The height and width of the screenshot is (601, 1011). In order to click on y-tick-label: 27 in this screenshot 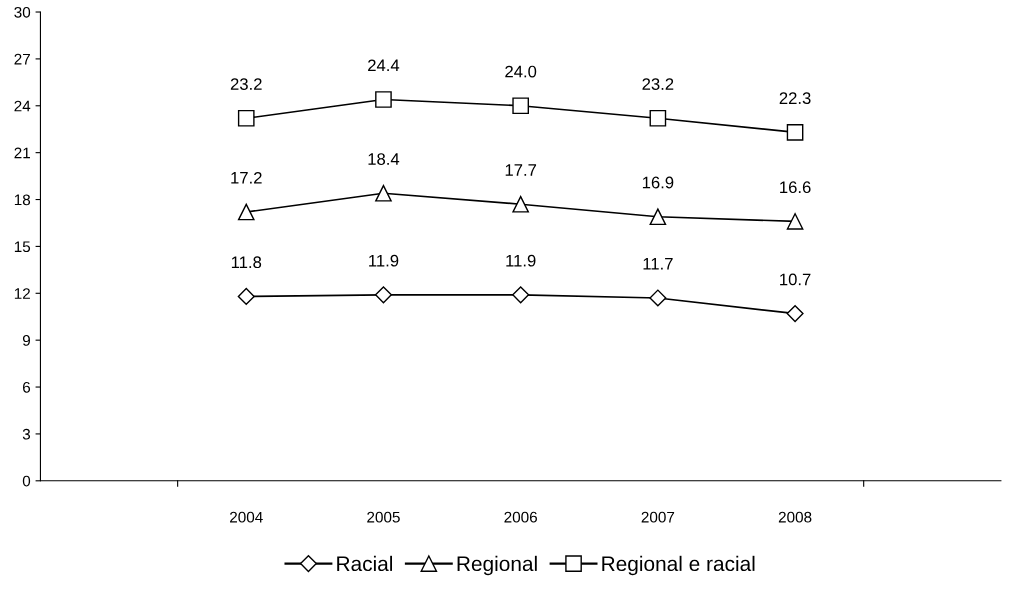, I will do `click(22, 59)`.